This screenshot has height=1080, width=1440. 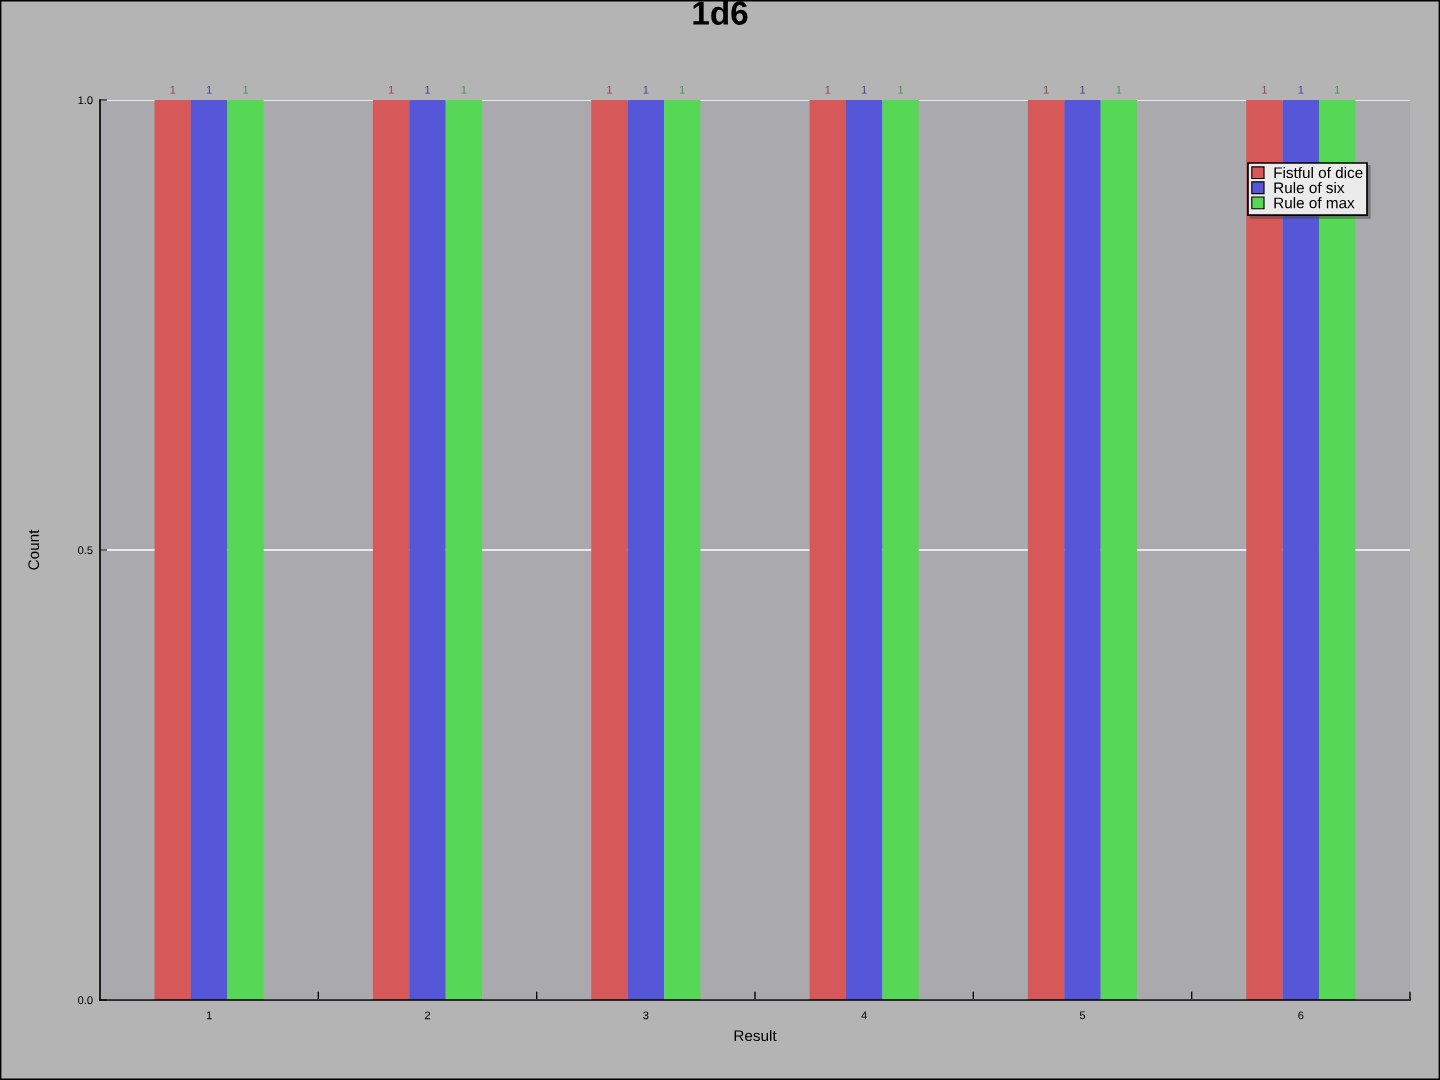 I want to click on legend-label: Fistful of dice, so click(x=1318, y=172).